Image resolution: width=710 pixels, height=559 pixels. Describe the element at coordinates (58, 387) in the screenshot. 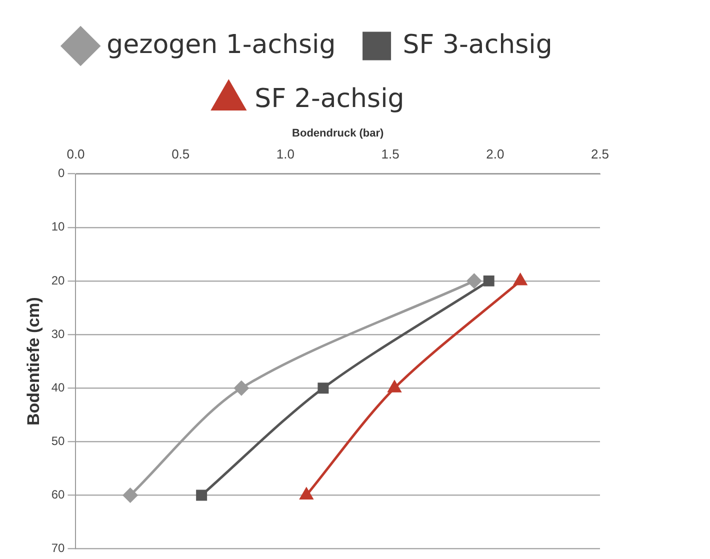

I see `y-tick-label: 40` at that location.